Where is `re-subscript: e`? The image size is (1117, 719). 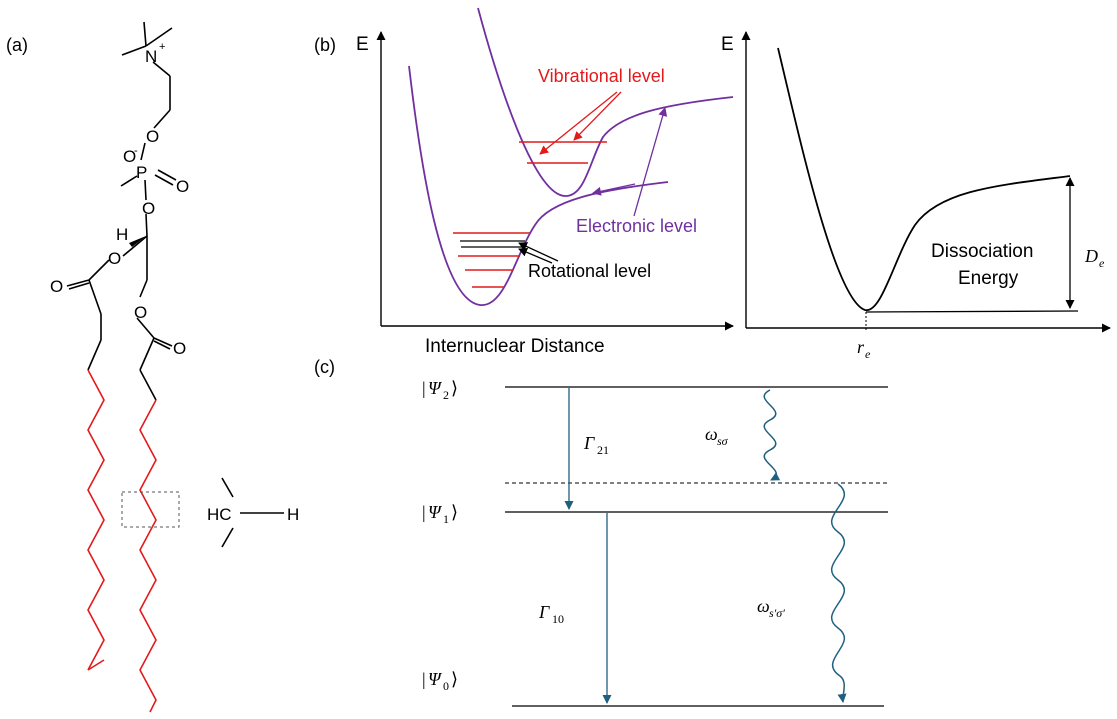 re-subscript: e is located at coordinates (868, 354).